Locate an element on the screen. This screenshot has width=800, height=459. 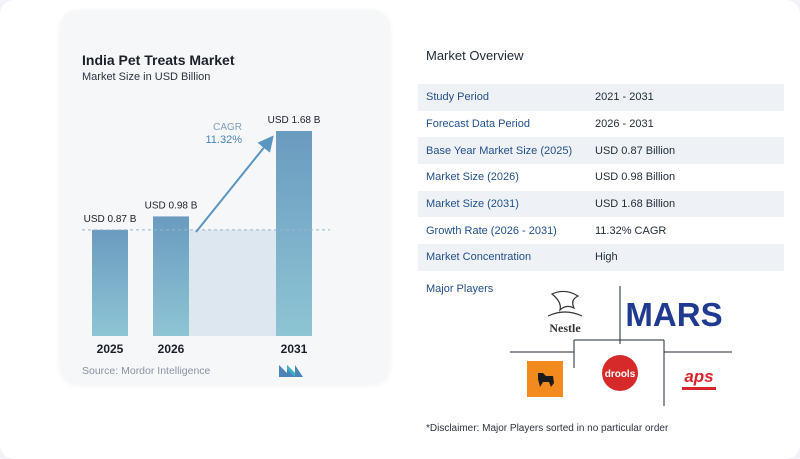
overview-row: Market Size (2026) USD 0.98 Billion is located at coordinates (601, 177).